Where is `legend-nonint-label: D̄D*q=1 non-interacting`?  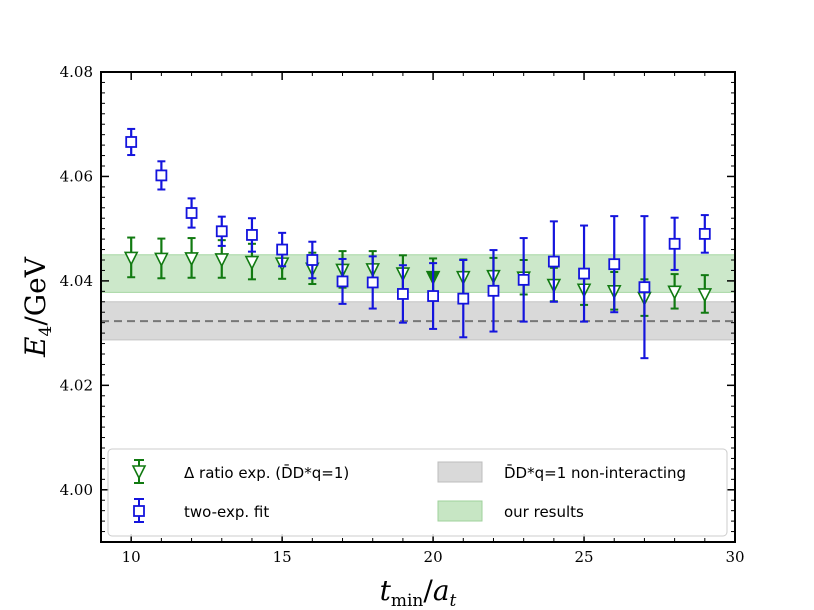
legend-nonint-label: D̄D*q=1 non-interacting is located at coordinates (595, 472).